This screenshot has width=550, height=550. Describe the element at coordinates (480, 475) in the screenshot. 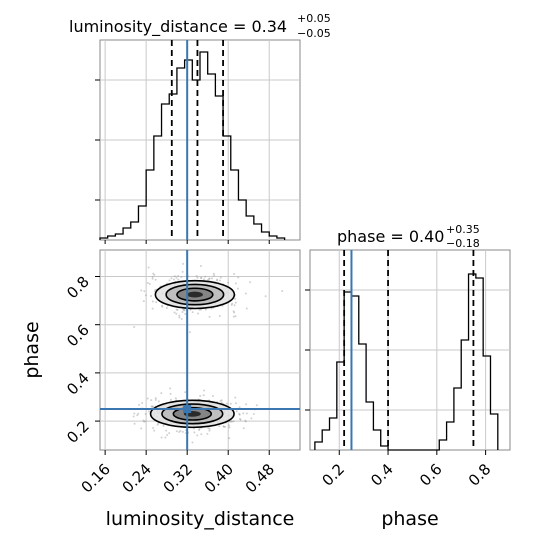

I see `x-tick-label-phase: 0.8` at that location.